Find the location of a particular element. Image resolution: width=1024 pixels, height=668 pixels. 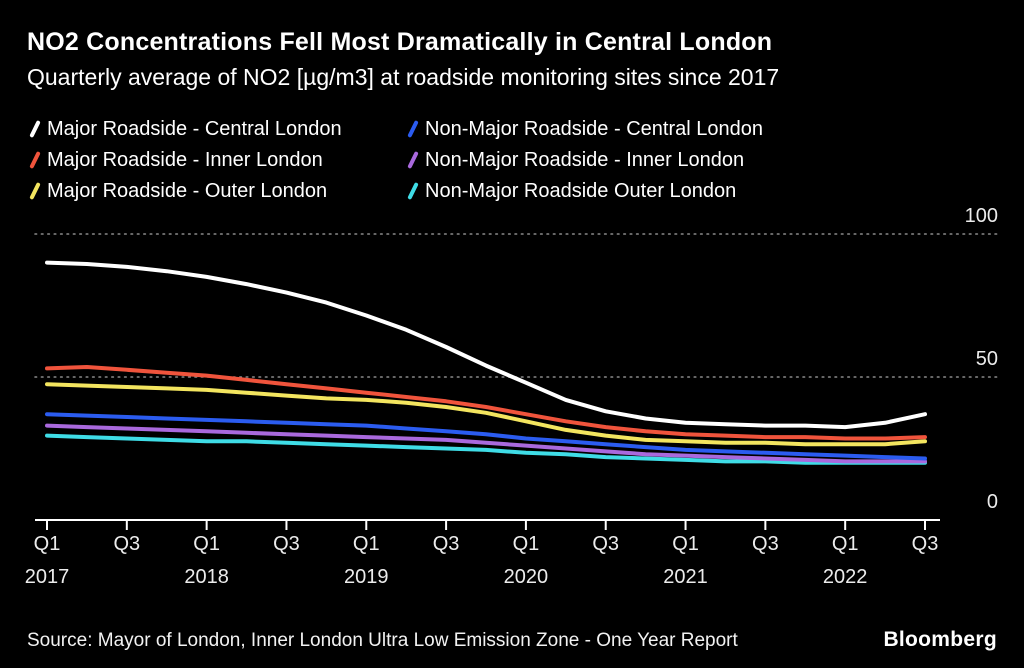

legend-label: Major Roadside - Central London is located at coordinates (194, 129).